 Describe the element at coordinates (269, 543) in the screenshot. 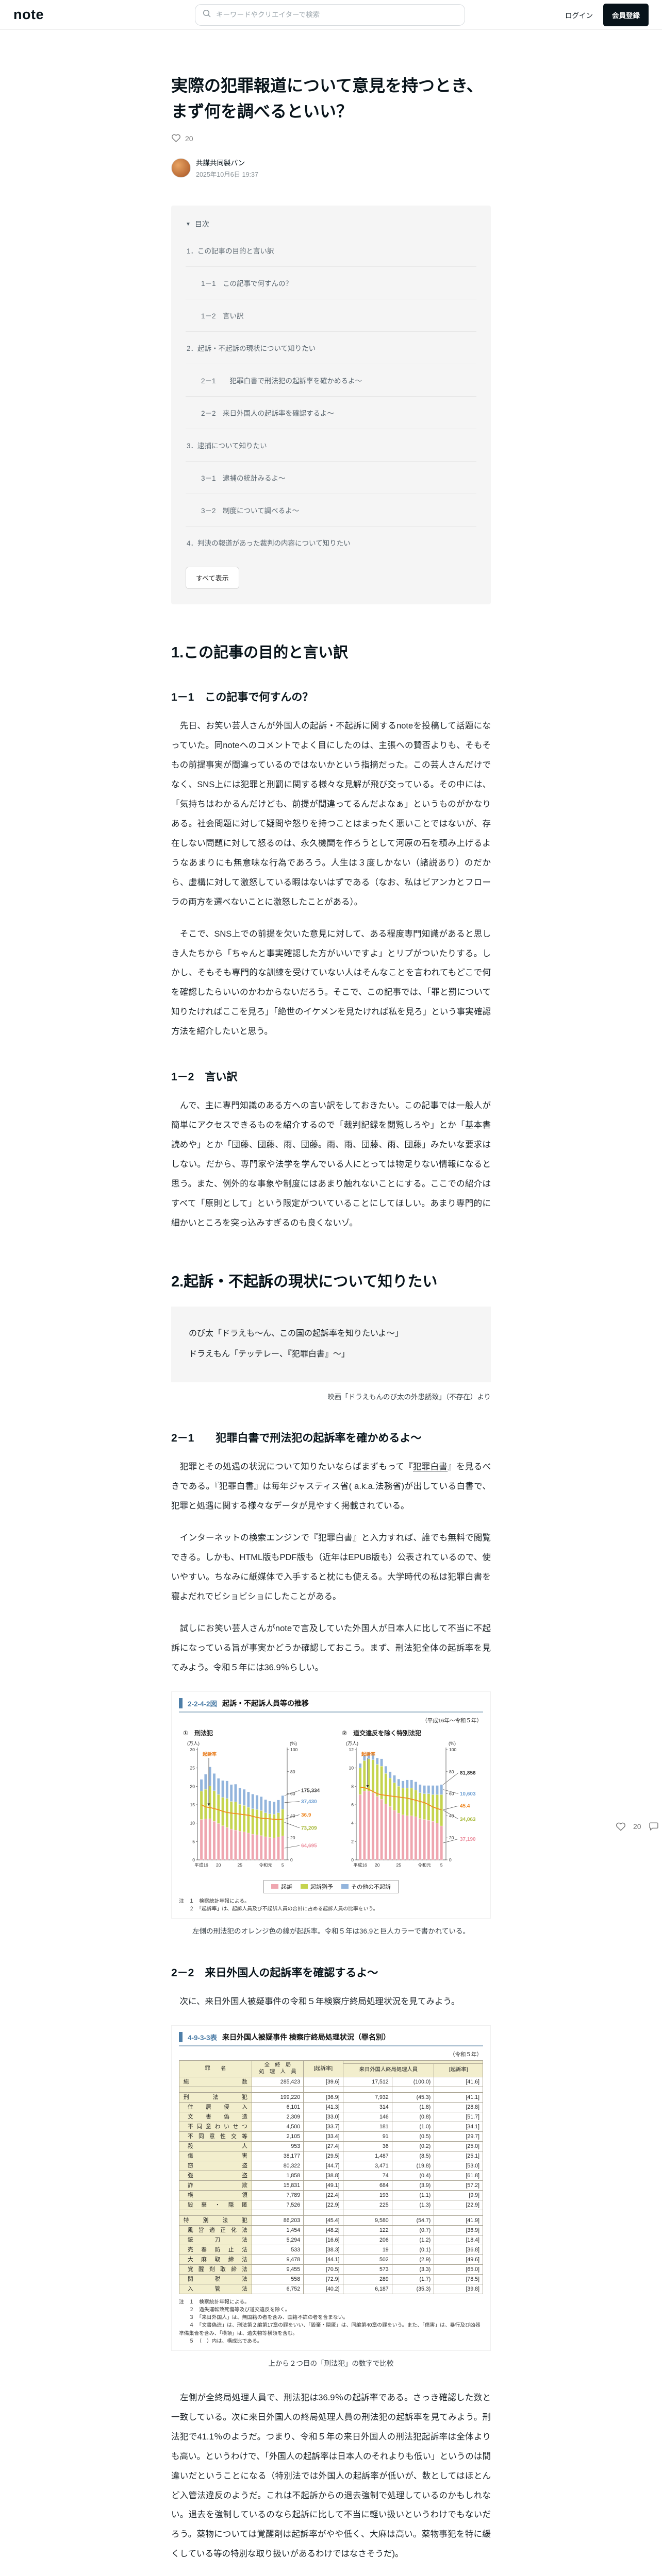

I see `toc-item: 4．判決の報道があった裁判の内容について知りたい` at that location.